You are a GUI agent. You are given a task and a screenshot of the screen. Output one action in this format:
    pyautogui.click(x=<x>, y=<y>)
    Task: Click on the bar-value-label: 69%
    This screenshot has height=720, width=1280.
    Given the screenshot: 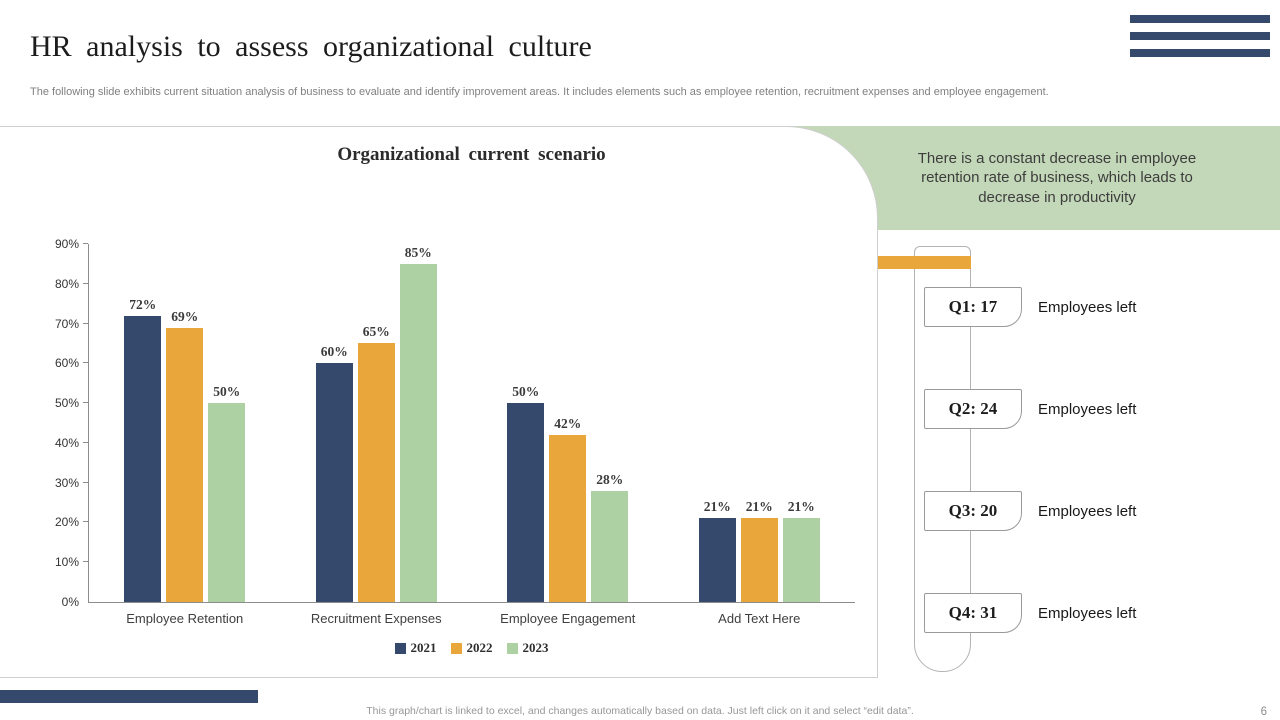 What is the action you would take?
    pyautogui.click(x=185, y=316)
    